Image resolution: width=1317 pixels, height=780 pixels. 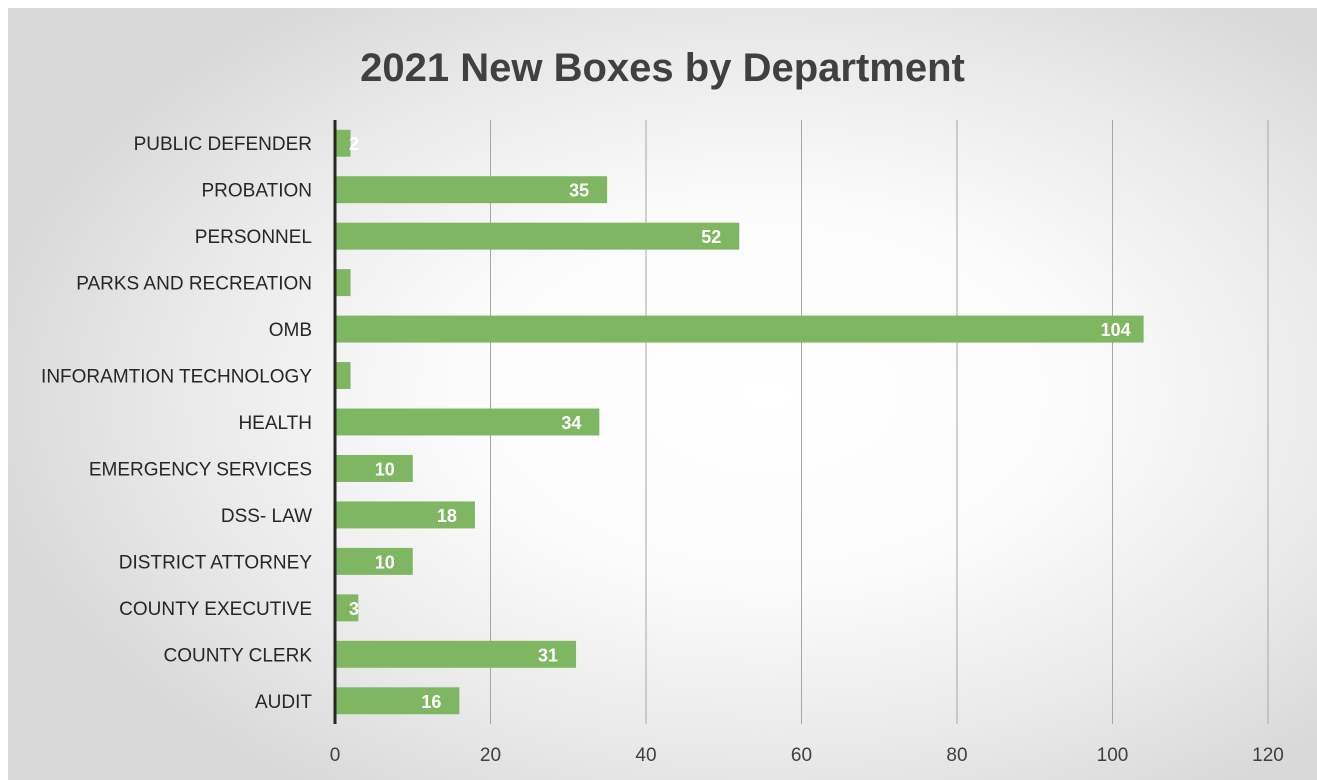 I want to click on x-tick-label: 20, so click(x=490, y=755).